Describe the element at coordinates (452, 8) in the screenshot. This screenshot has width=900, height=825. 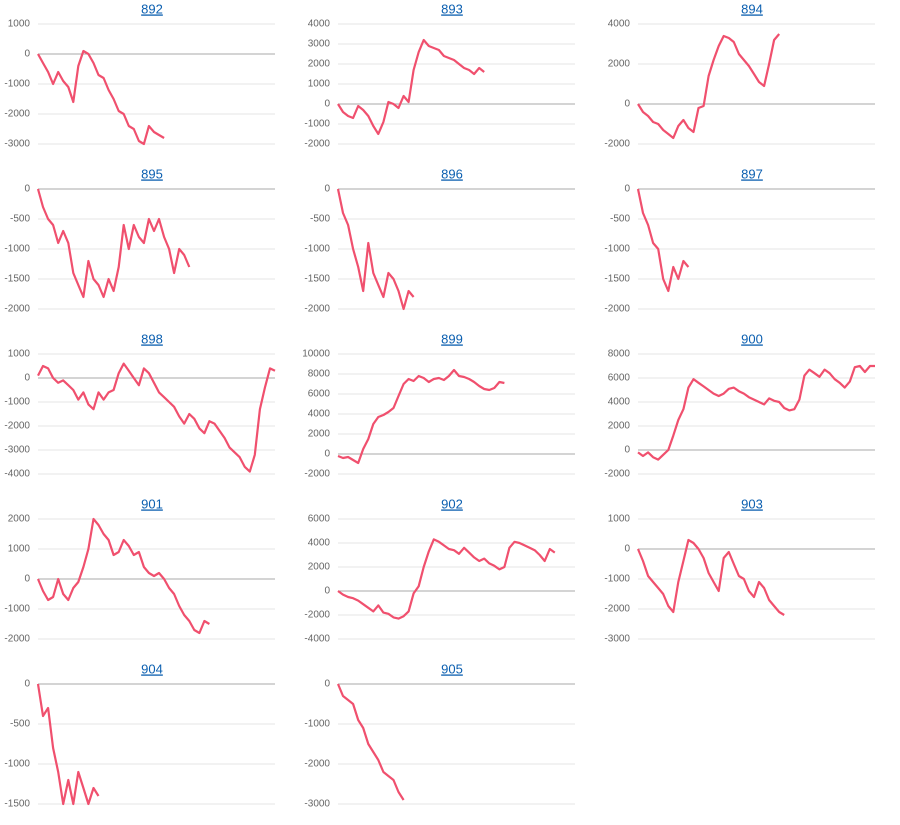
I see `chart-title: 893` at that location.